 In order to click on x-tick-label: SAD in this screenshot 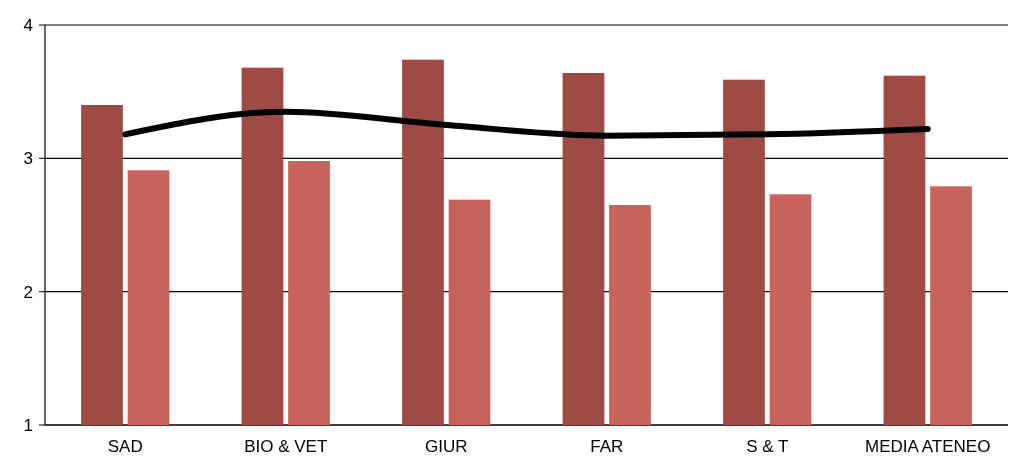, I will do `click(125, 446)`.